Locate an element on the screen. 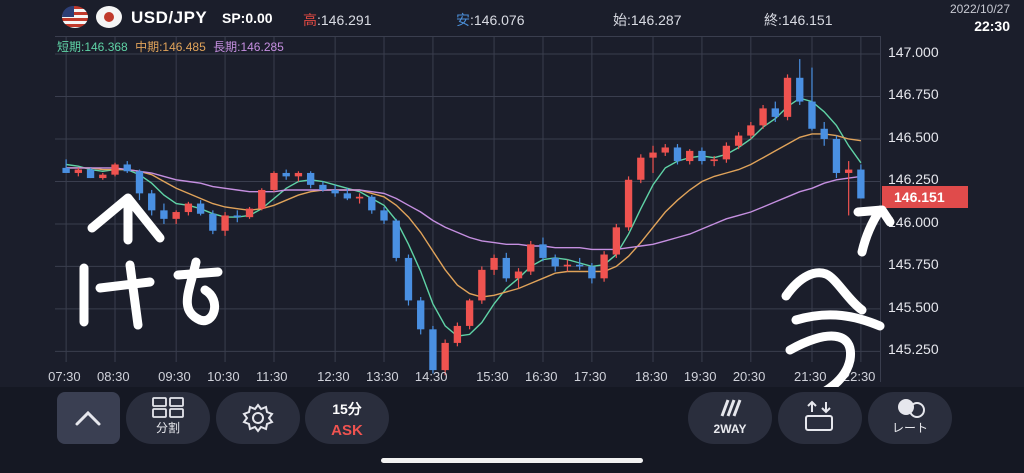  close-label: 終 is located at coordinates (771, 20).